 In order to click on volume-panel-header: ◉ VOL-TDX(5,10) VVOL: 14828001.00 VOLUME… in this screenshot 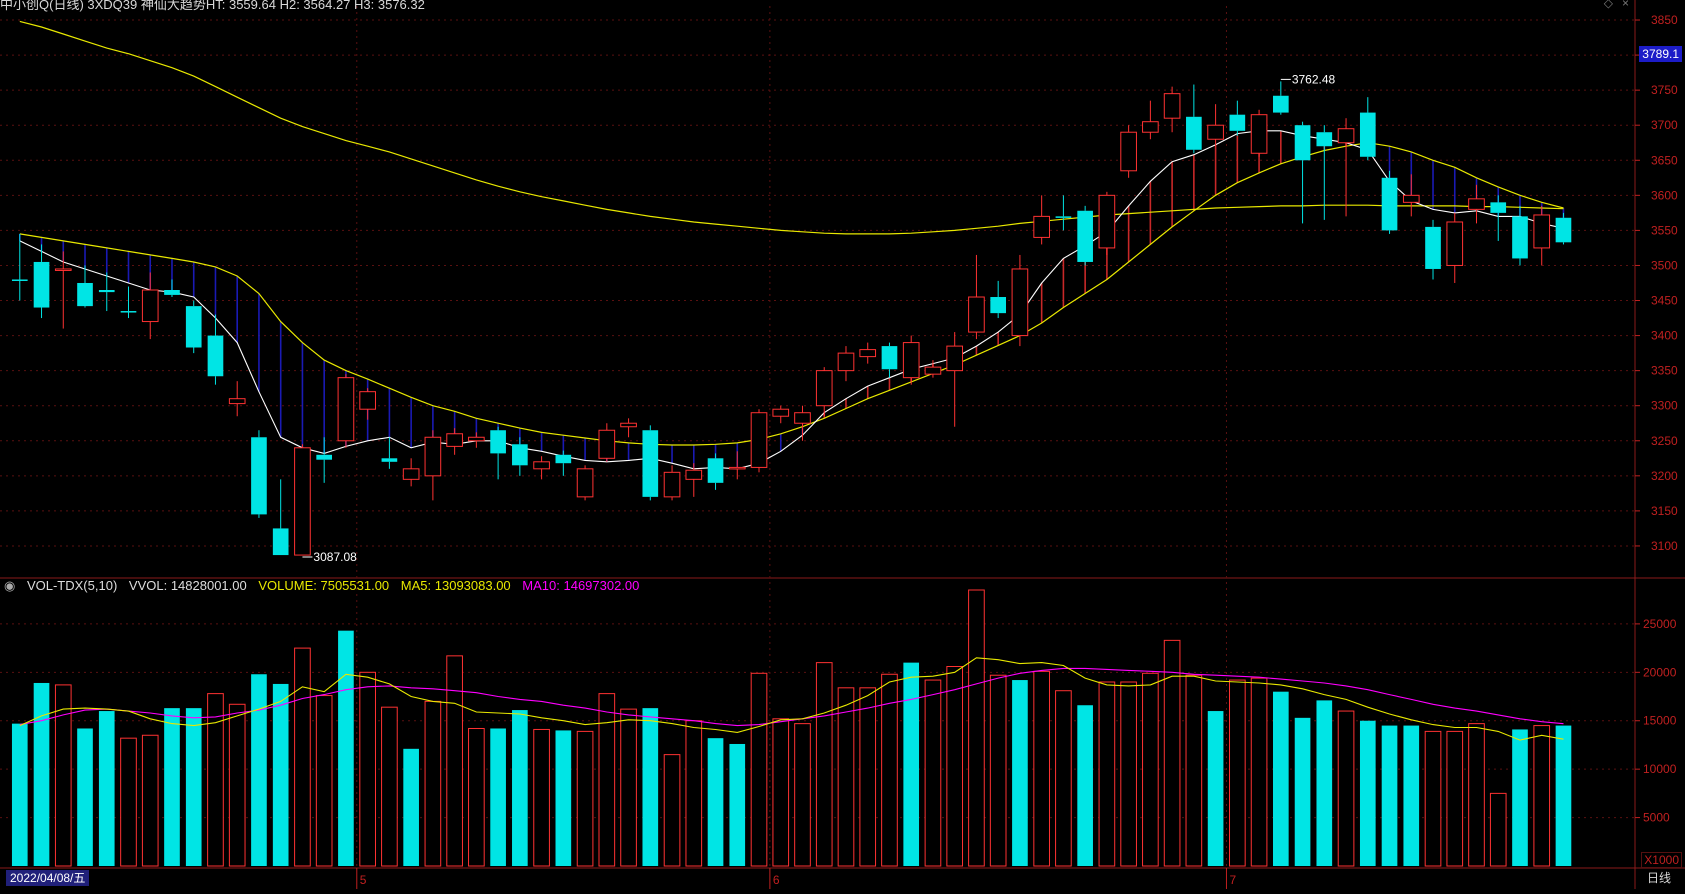, I will do `click(325, 586)`.